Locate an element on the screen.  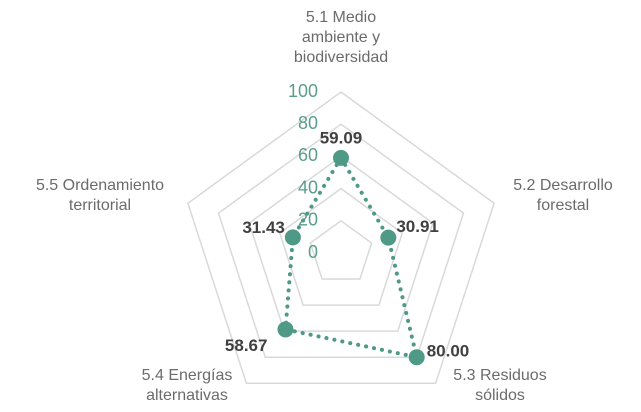
series-line is located at coordinates (351, 257).